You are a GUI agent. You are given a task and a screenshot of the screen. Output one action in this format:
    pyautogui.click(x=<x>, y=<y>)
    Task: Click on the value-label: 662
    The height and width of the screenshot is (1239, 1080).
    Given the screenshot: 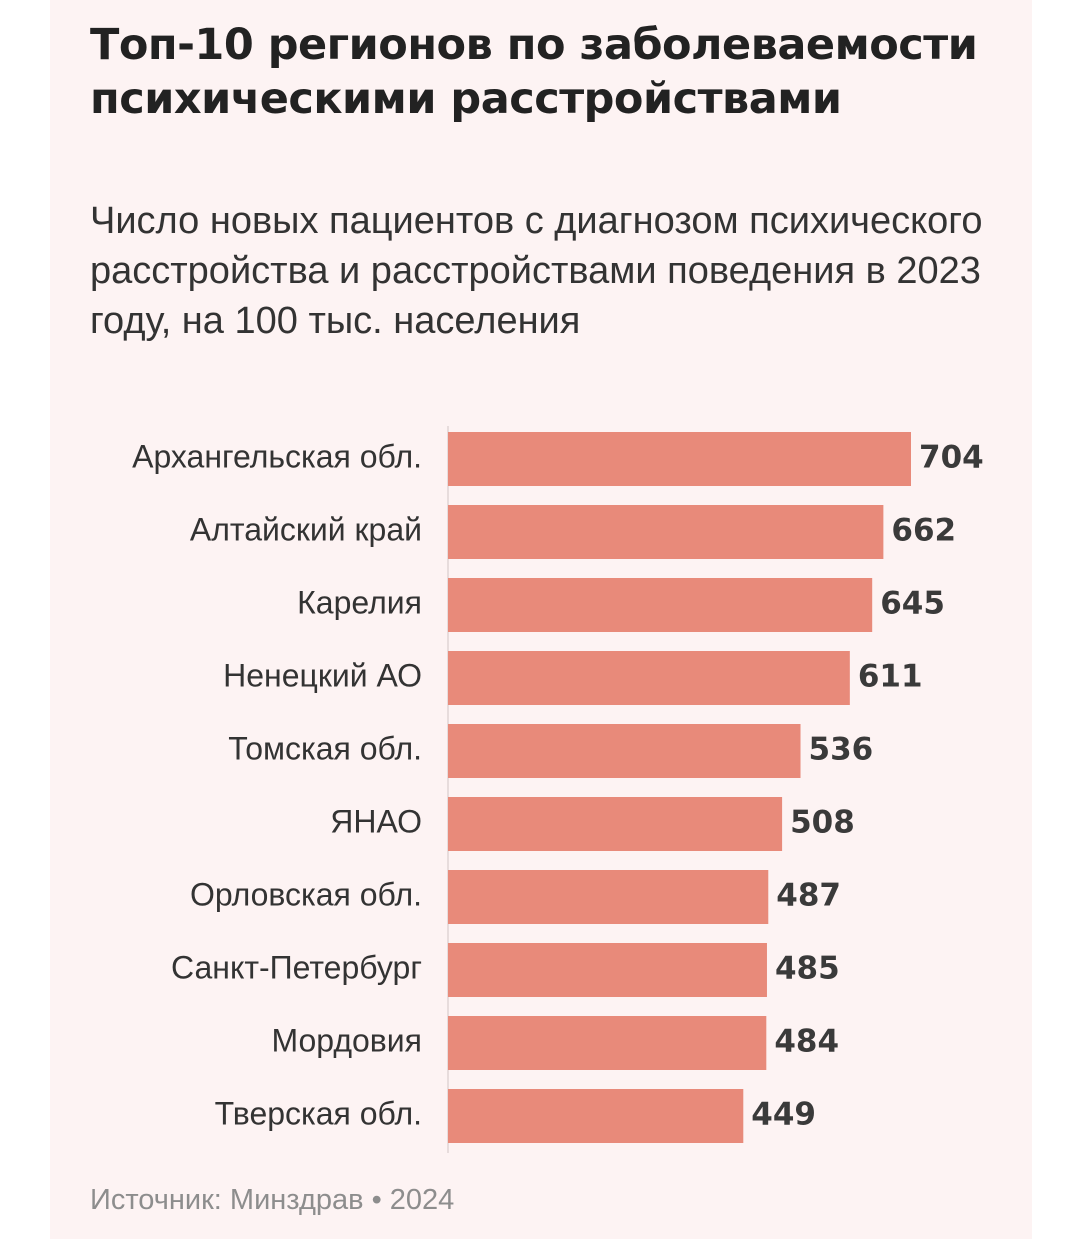 What is the action you would take?
    pyautogui.click(x=923, y=531)
    